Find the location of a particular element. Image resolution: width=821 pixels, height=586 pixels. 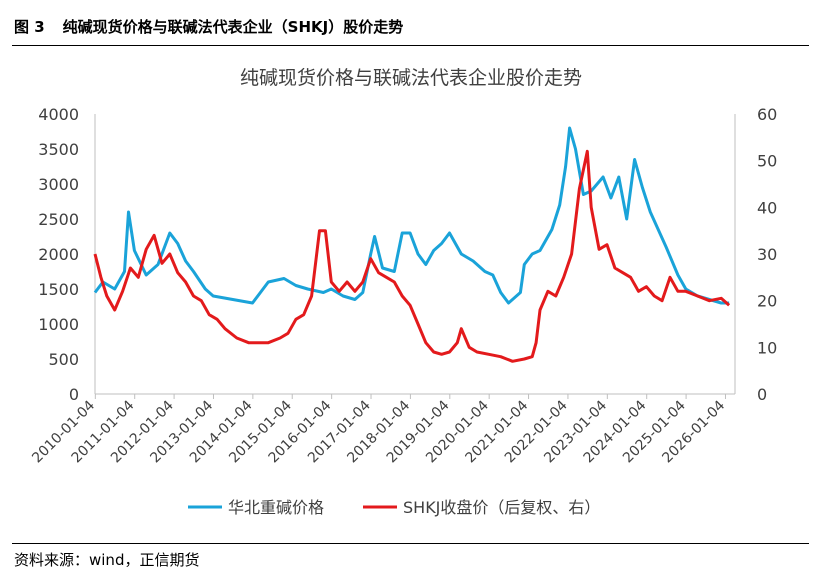

right-tick-label: 30 is located at coordinates (767, 254).